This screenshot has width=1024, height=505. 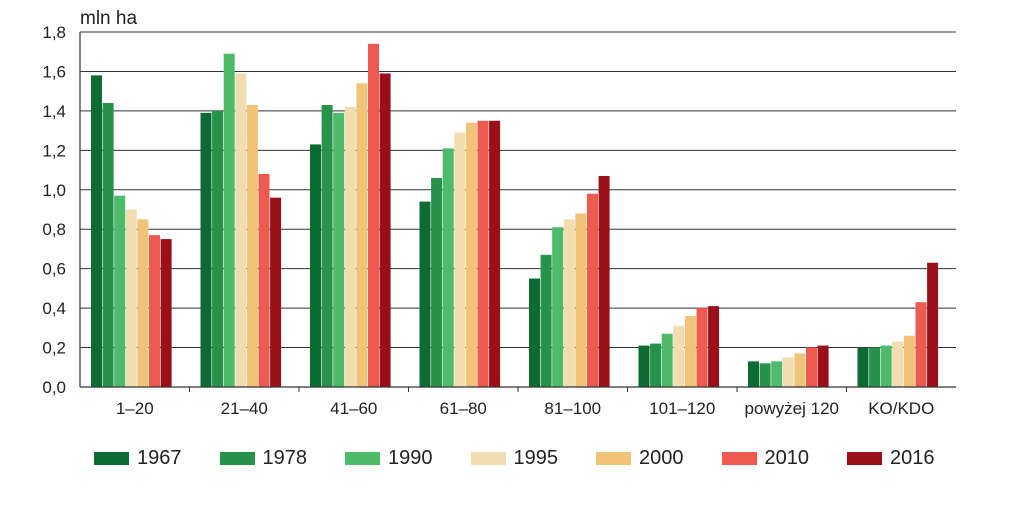 I want to click on legend-label: 2016, so click(x=912, y=458).